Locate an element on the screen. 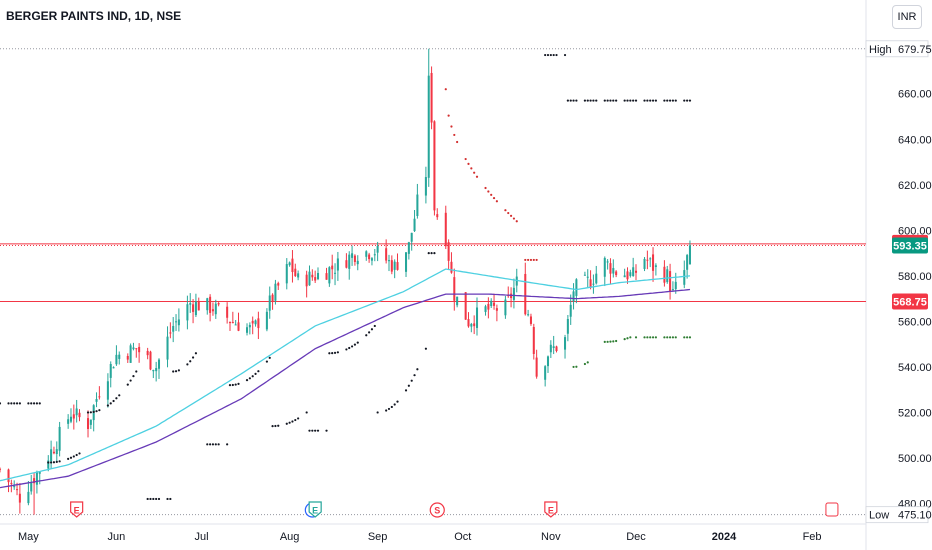 This screenshot has height=550, width=932. y-tick-label: 620.00 is located at coordinates (915, 186).